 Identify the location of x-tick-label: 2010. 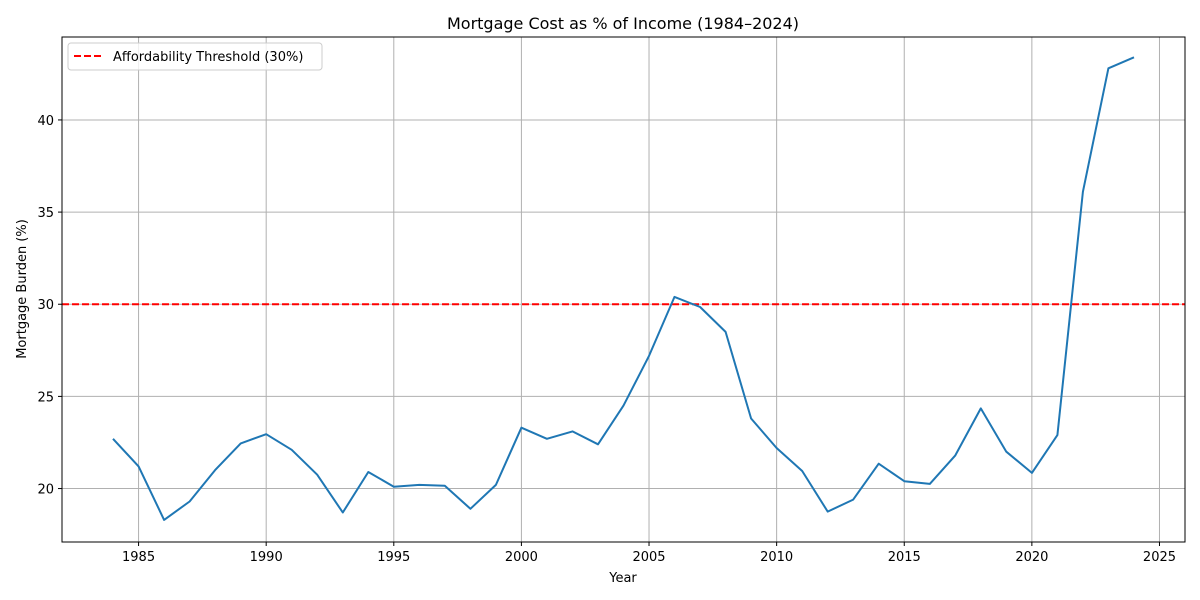
(776, 557).